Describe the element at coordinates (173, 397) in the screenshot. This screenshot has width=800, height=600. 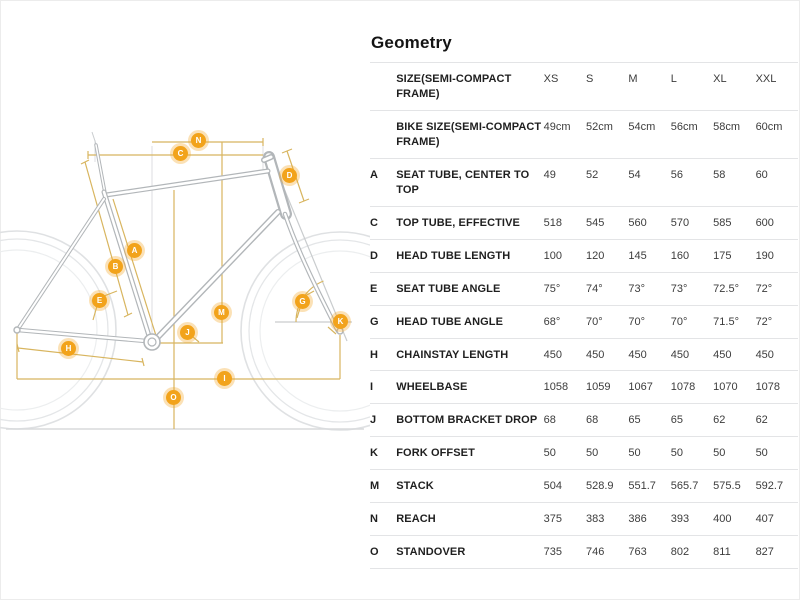
I see `diagram-label-o: O` at that location.